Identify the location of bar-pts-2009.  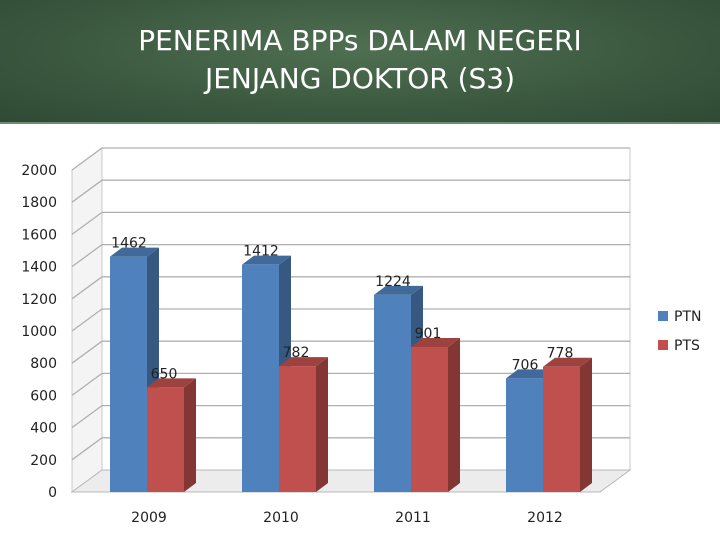
(171, 435).